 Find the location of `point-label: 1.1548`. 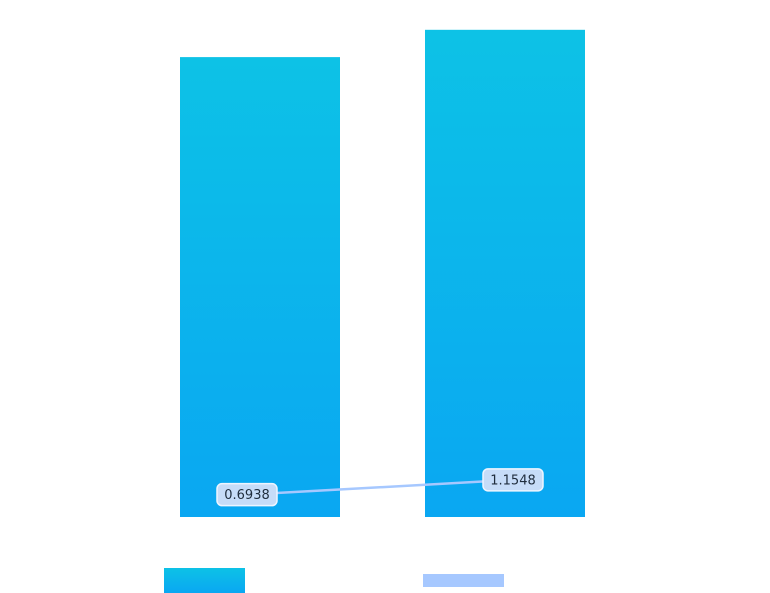

point-label: 1.1548 is located at coordinates (513, 480).